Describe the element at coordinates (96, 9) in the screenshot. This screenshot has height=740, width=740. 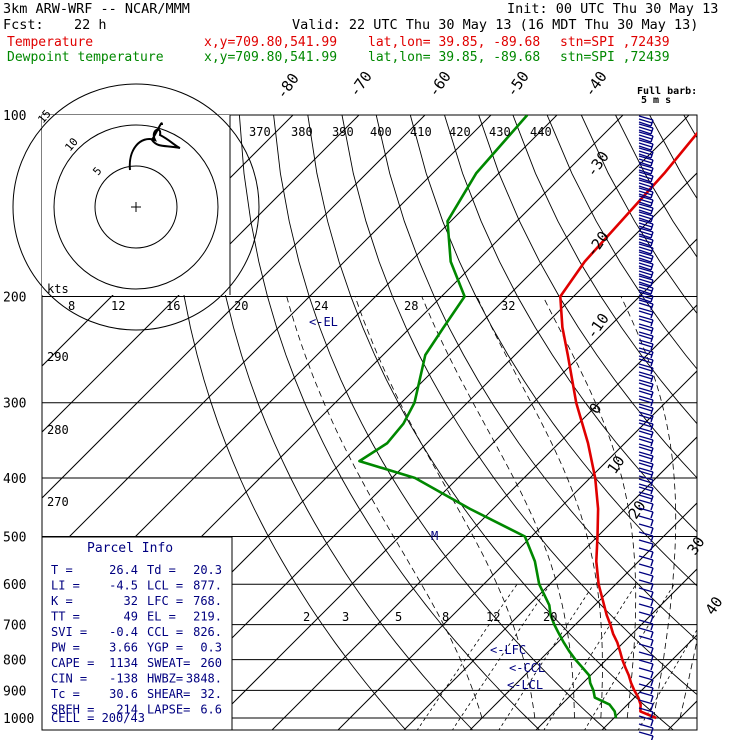
I see `model-title: 3km ARW-WRF -- NCAR/MMM` at that location.